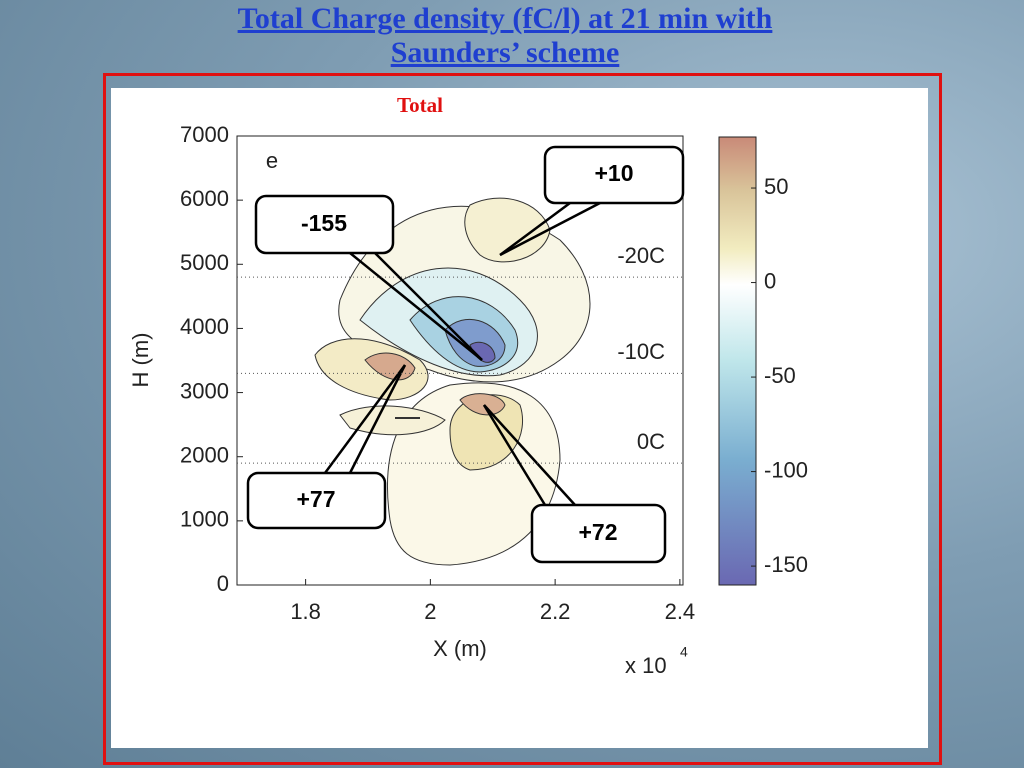 The width and height of the screenshot is (1024, 768). What do you see at coordinates (324, 223) in the screenshot?
I see `callout-label: -155` at bounding box center [324, 223].